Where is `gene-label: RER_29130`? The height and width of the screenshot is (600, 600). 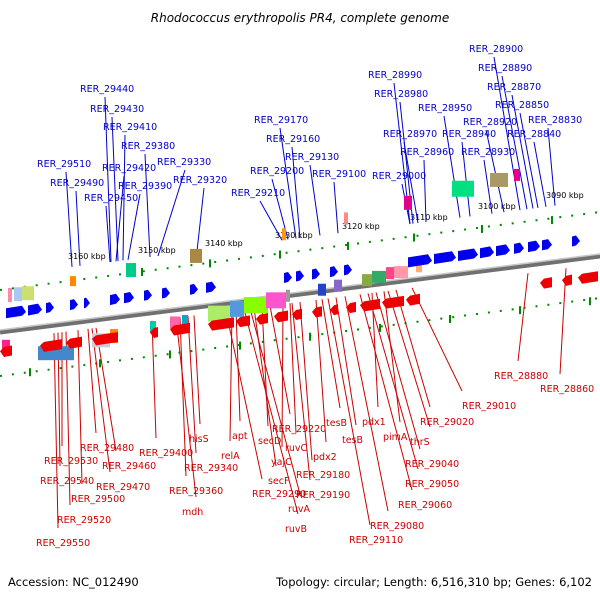
gene-label: RER_29130 is located at coordinates (312, 157).